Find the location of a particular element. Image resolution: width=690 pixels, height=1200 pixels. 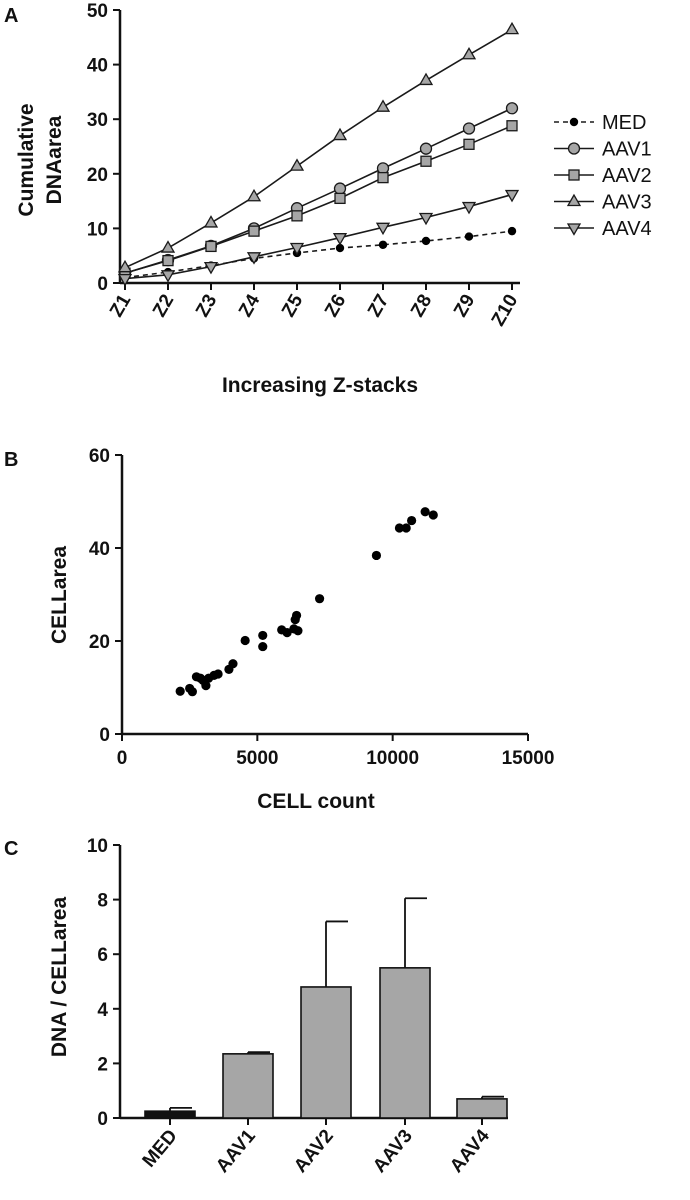

panel-c-y-tick-label: 10 is located at coordinates (97, 846).